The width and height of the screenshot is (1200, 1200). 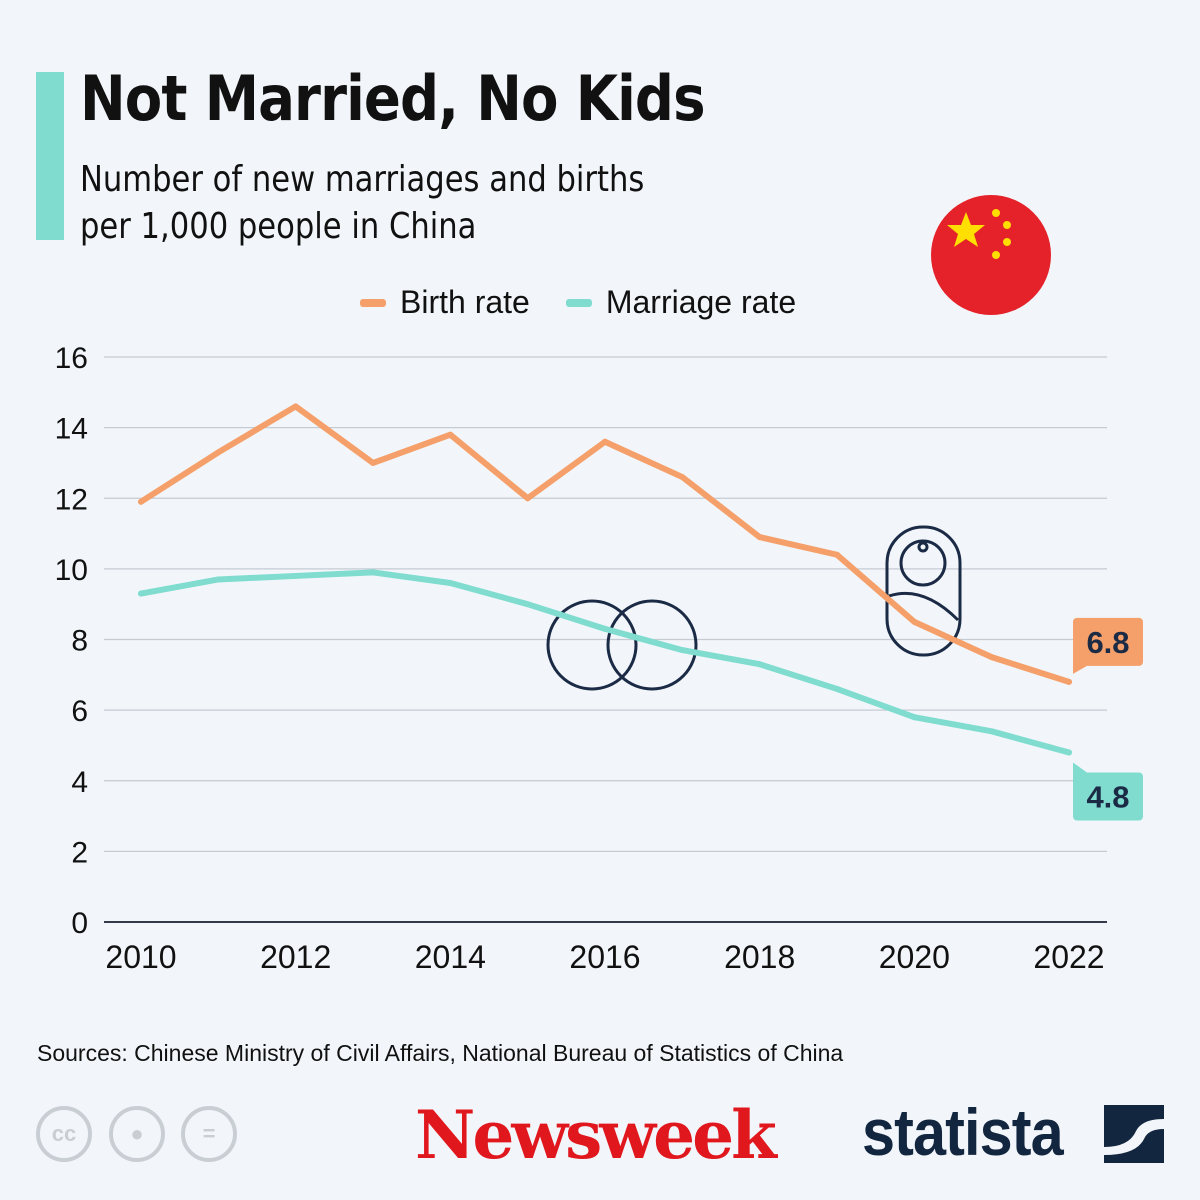 What do you see at coordinates (209, 1134) in the screenshot?
I see `no-derivatives-icon: =` at bounding box center [209, 1134].